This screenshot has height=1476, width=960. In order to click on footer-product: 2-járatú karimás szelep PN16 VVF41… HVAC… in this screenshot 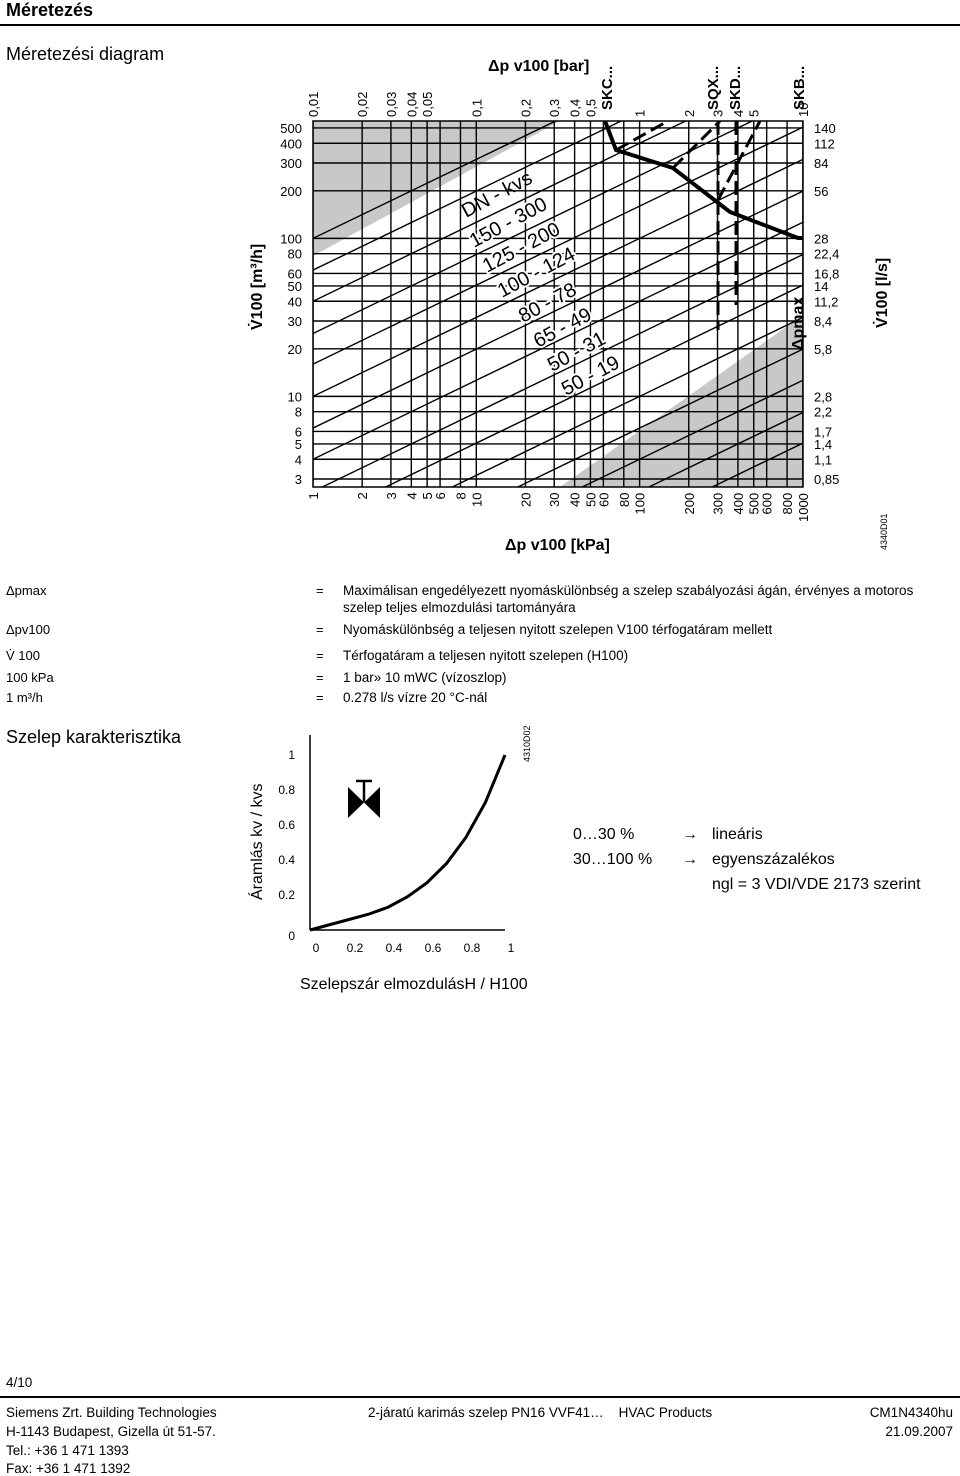, I will do `click(540, 1412)`.